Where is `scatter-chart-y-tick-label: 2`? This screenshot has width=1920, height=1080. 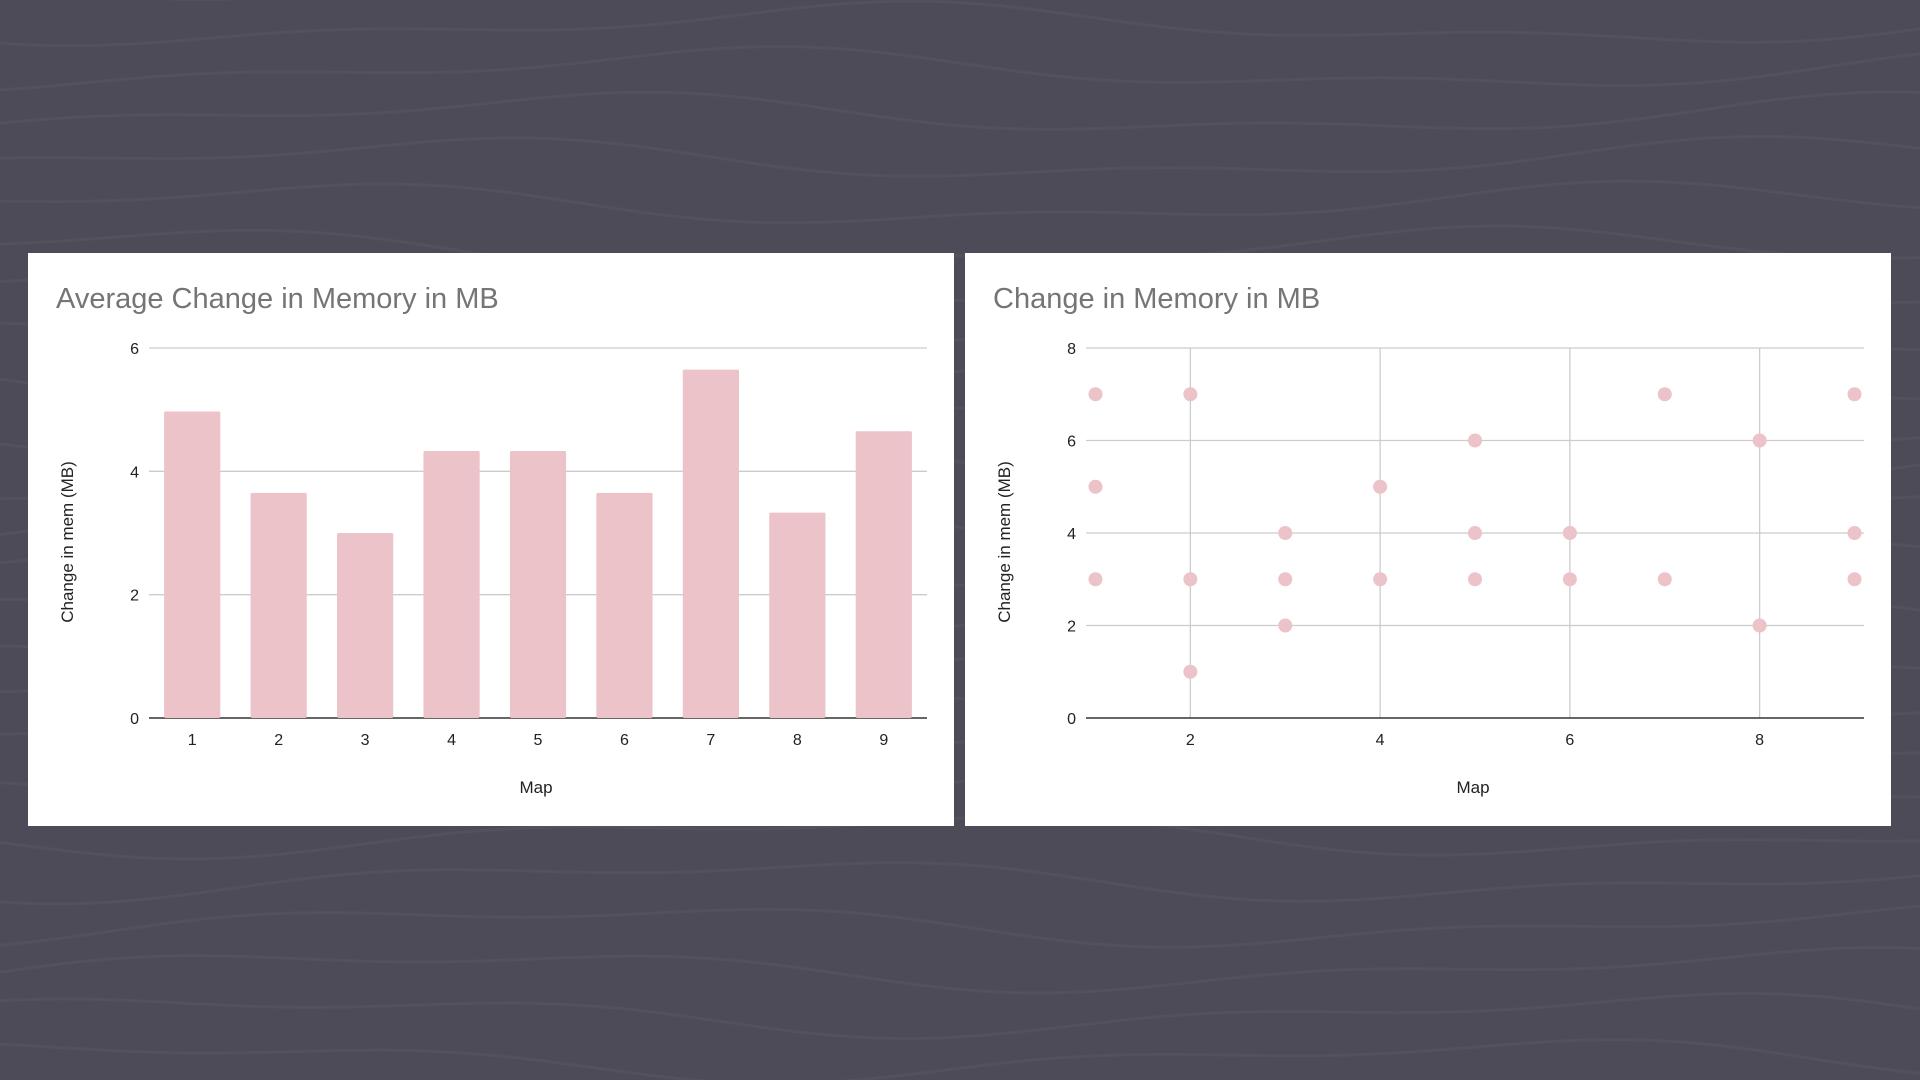 scatter-chart-y-tick-label: 2 is located at coordinates (1071, 627).